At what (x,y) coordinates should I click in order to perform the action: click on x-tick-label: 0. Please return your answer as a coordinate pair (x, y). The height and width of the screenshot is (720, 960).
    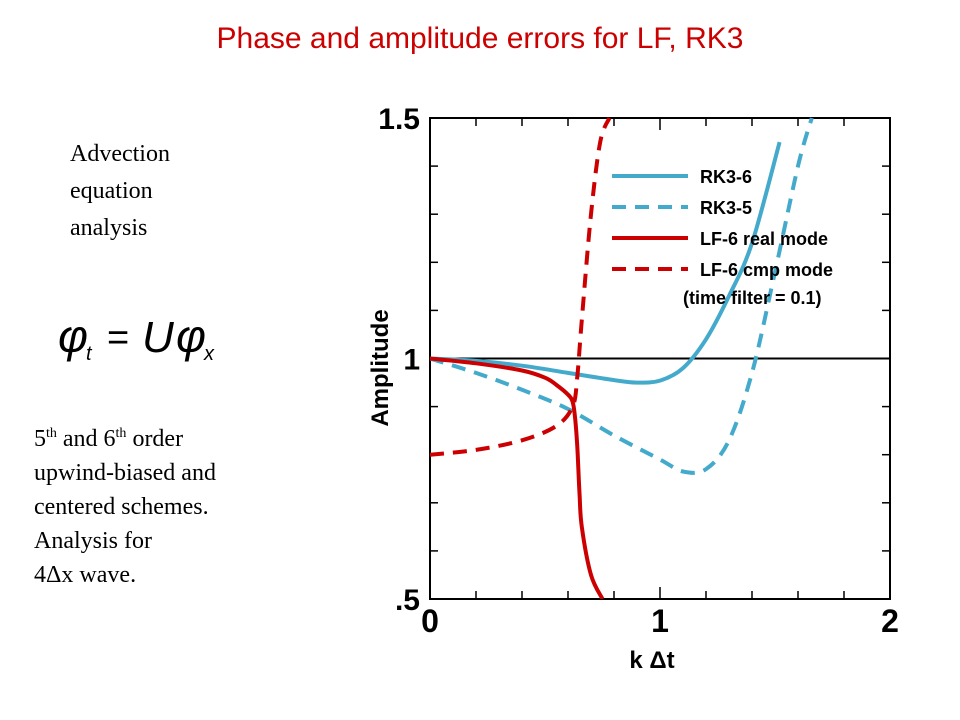
    Looking at the image, I should click on (430, 621).